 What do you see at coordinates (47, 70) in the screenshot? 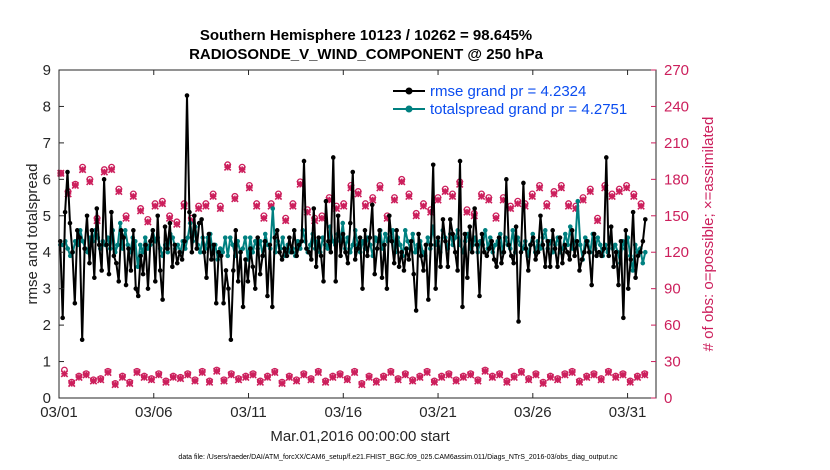
I see `y-tick-label: 9` at bounding box center [47, 70].